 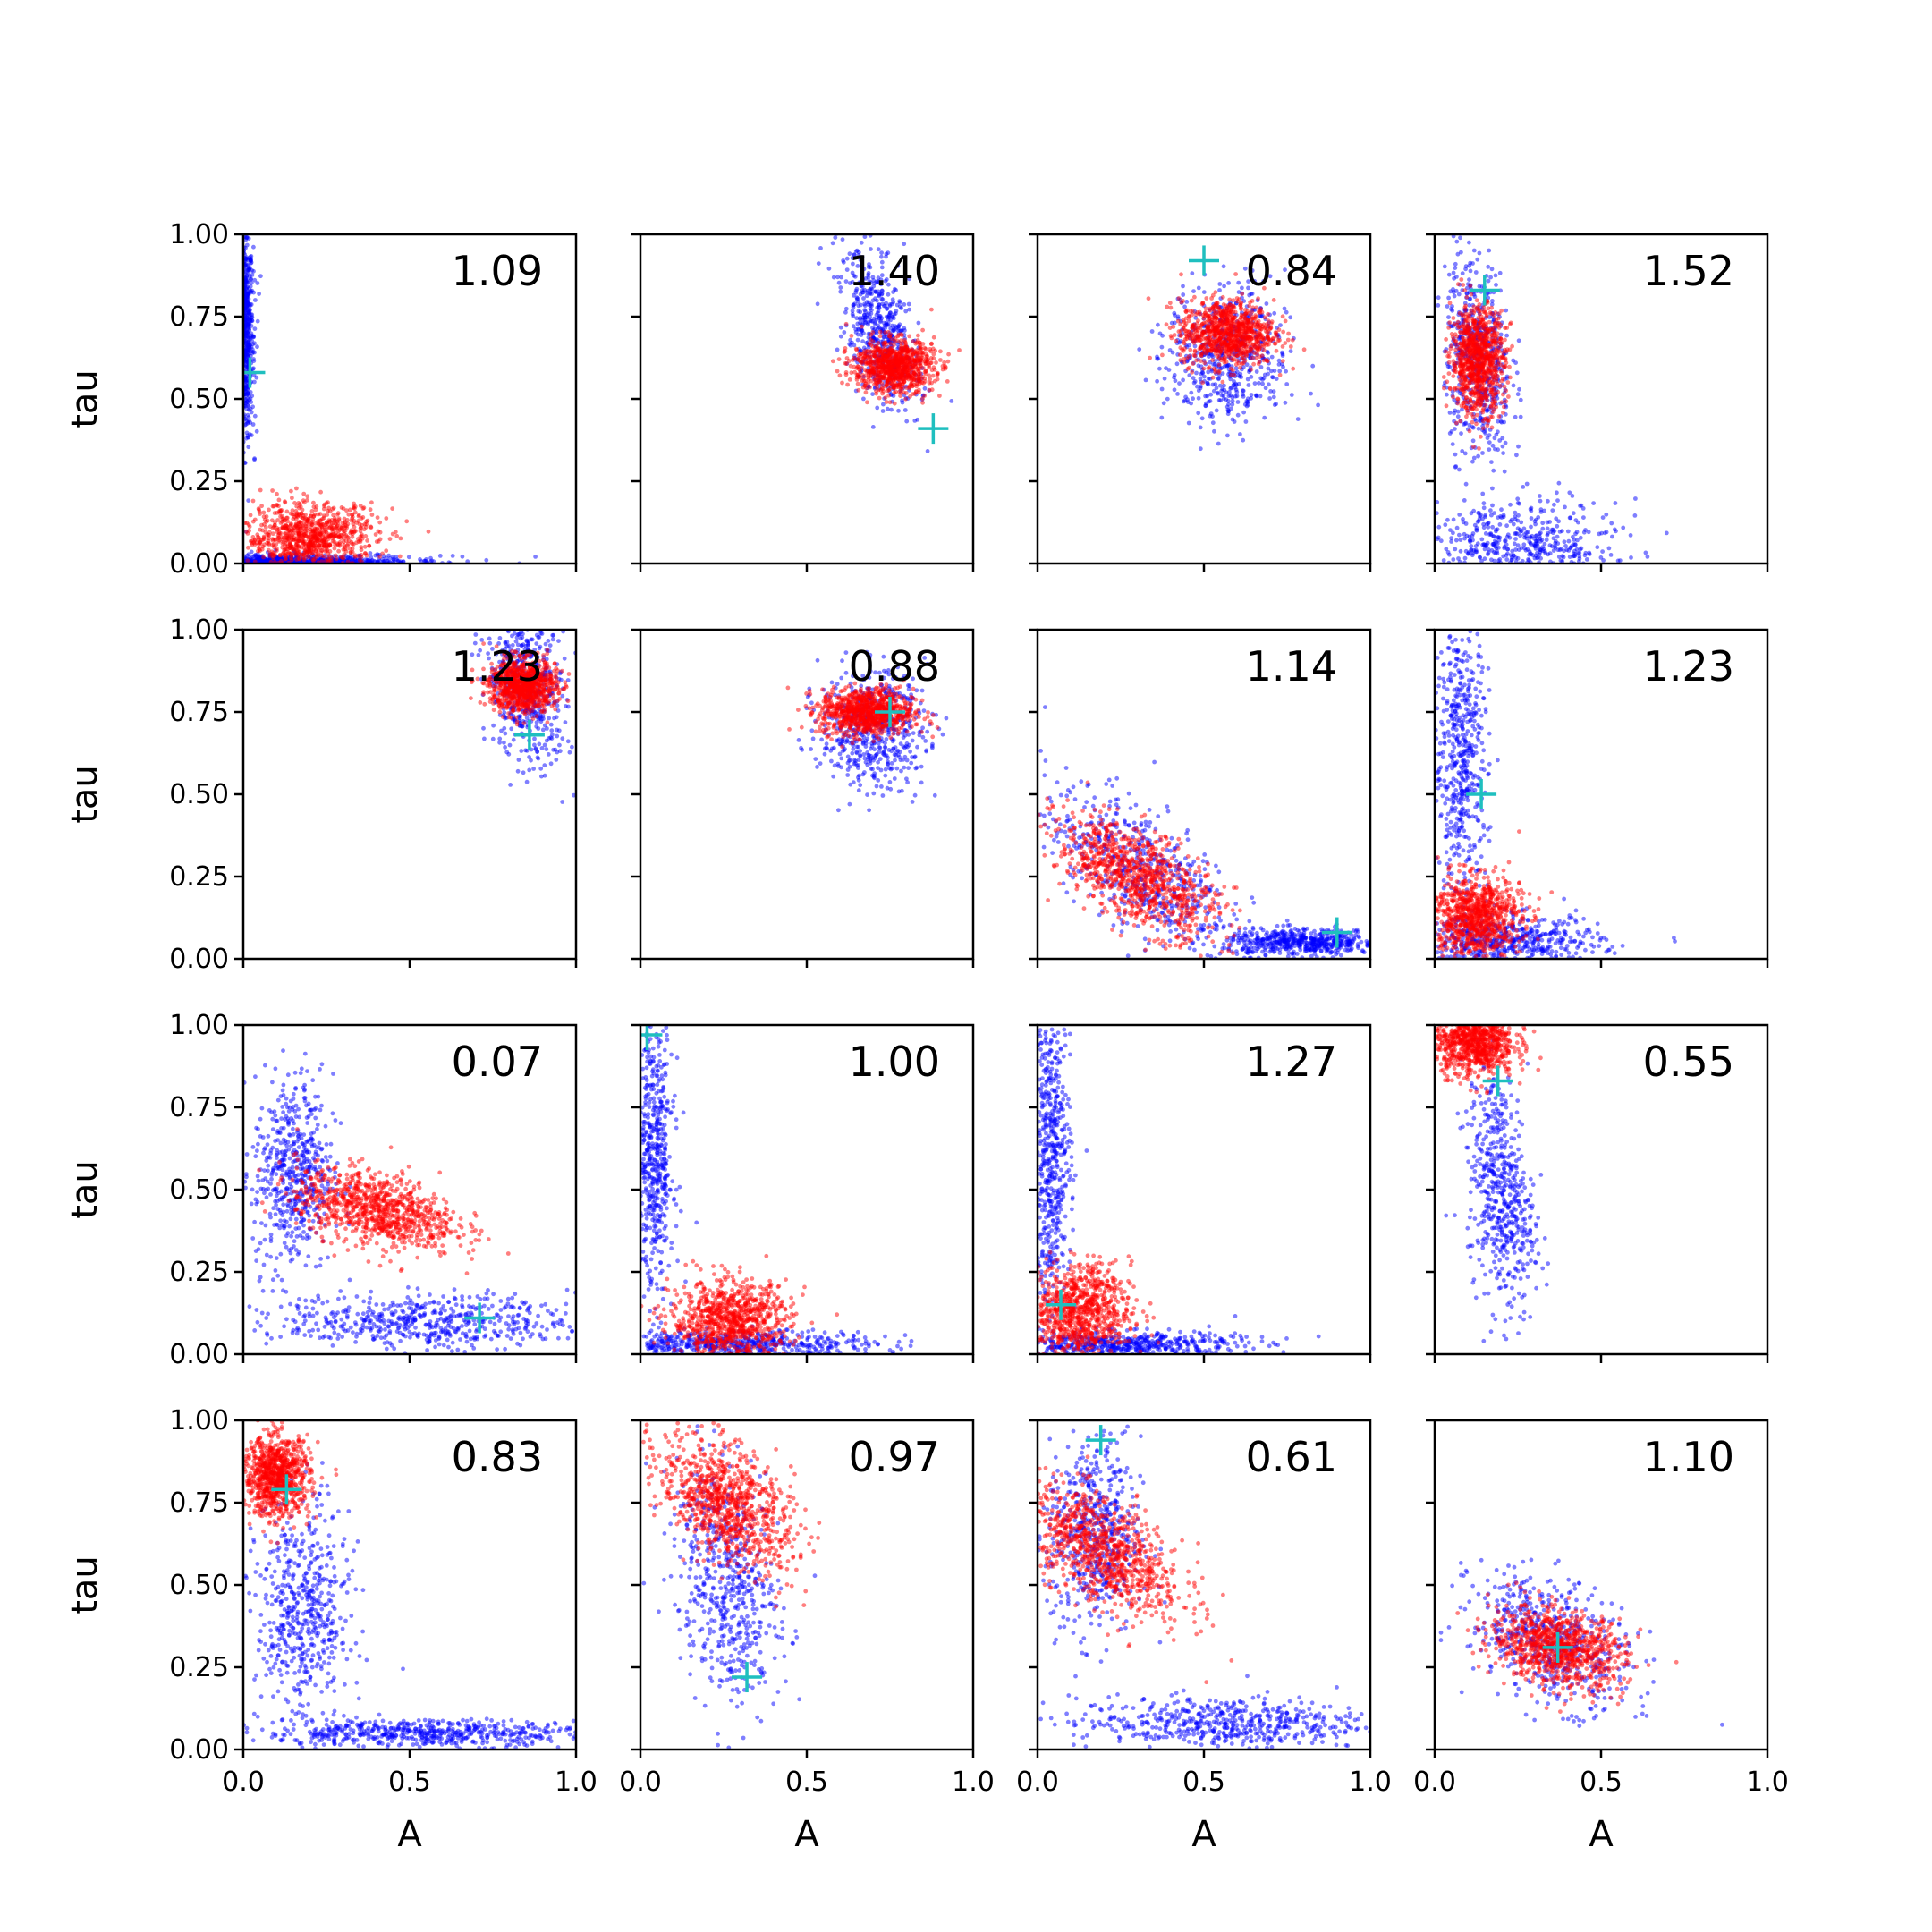 What do you see at coordinates (199, 481) in the screenshot?
I see `y-tick-label: 0.25` at bounding box center [199, 481].